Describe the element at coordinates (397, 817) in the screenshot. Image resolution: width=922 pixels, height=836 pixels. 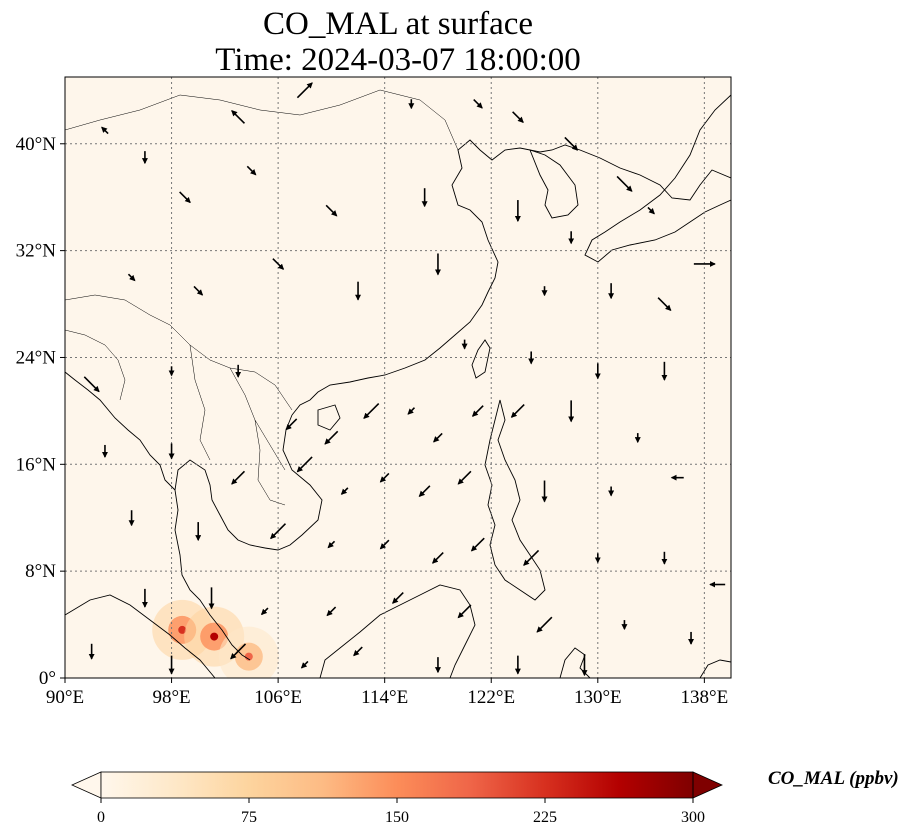
I see `colorbar-tick-label: 150` at that location.